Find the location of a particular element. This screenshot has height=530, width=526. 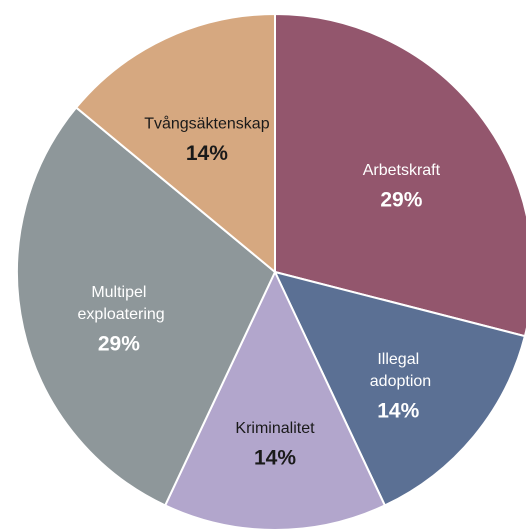

slice-label-line: Tvångsäktenskap is located at coordinates (207, 123).